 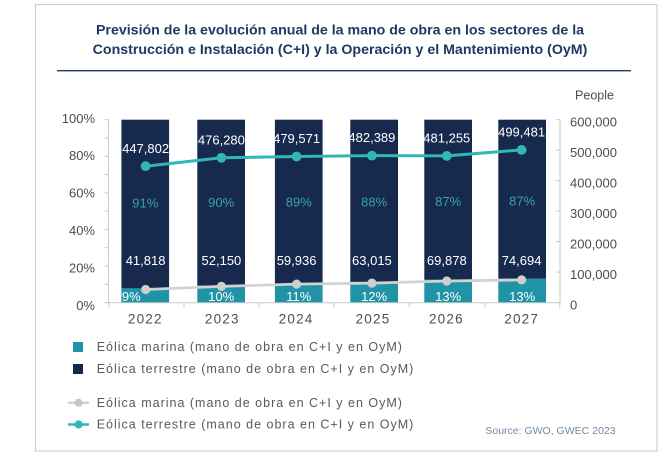 What do you see at coordinates (146, 260) in the screenshot?
I see `svg-text: 41,818` at bounding box center [146, 260].